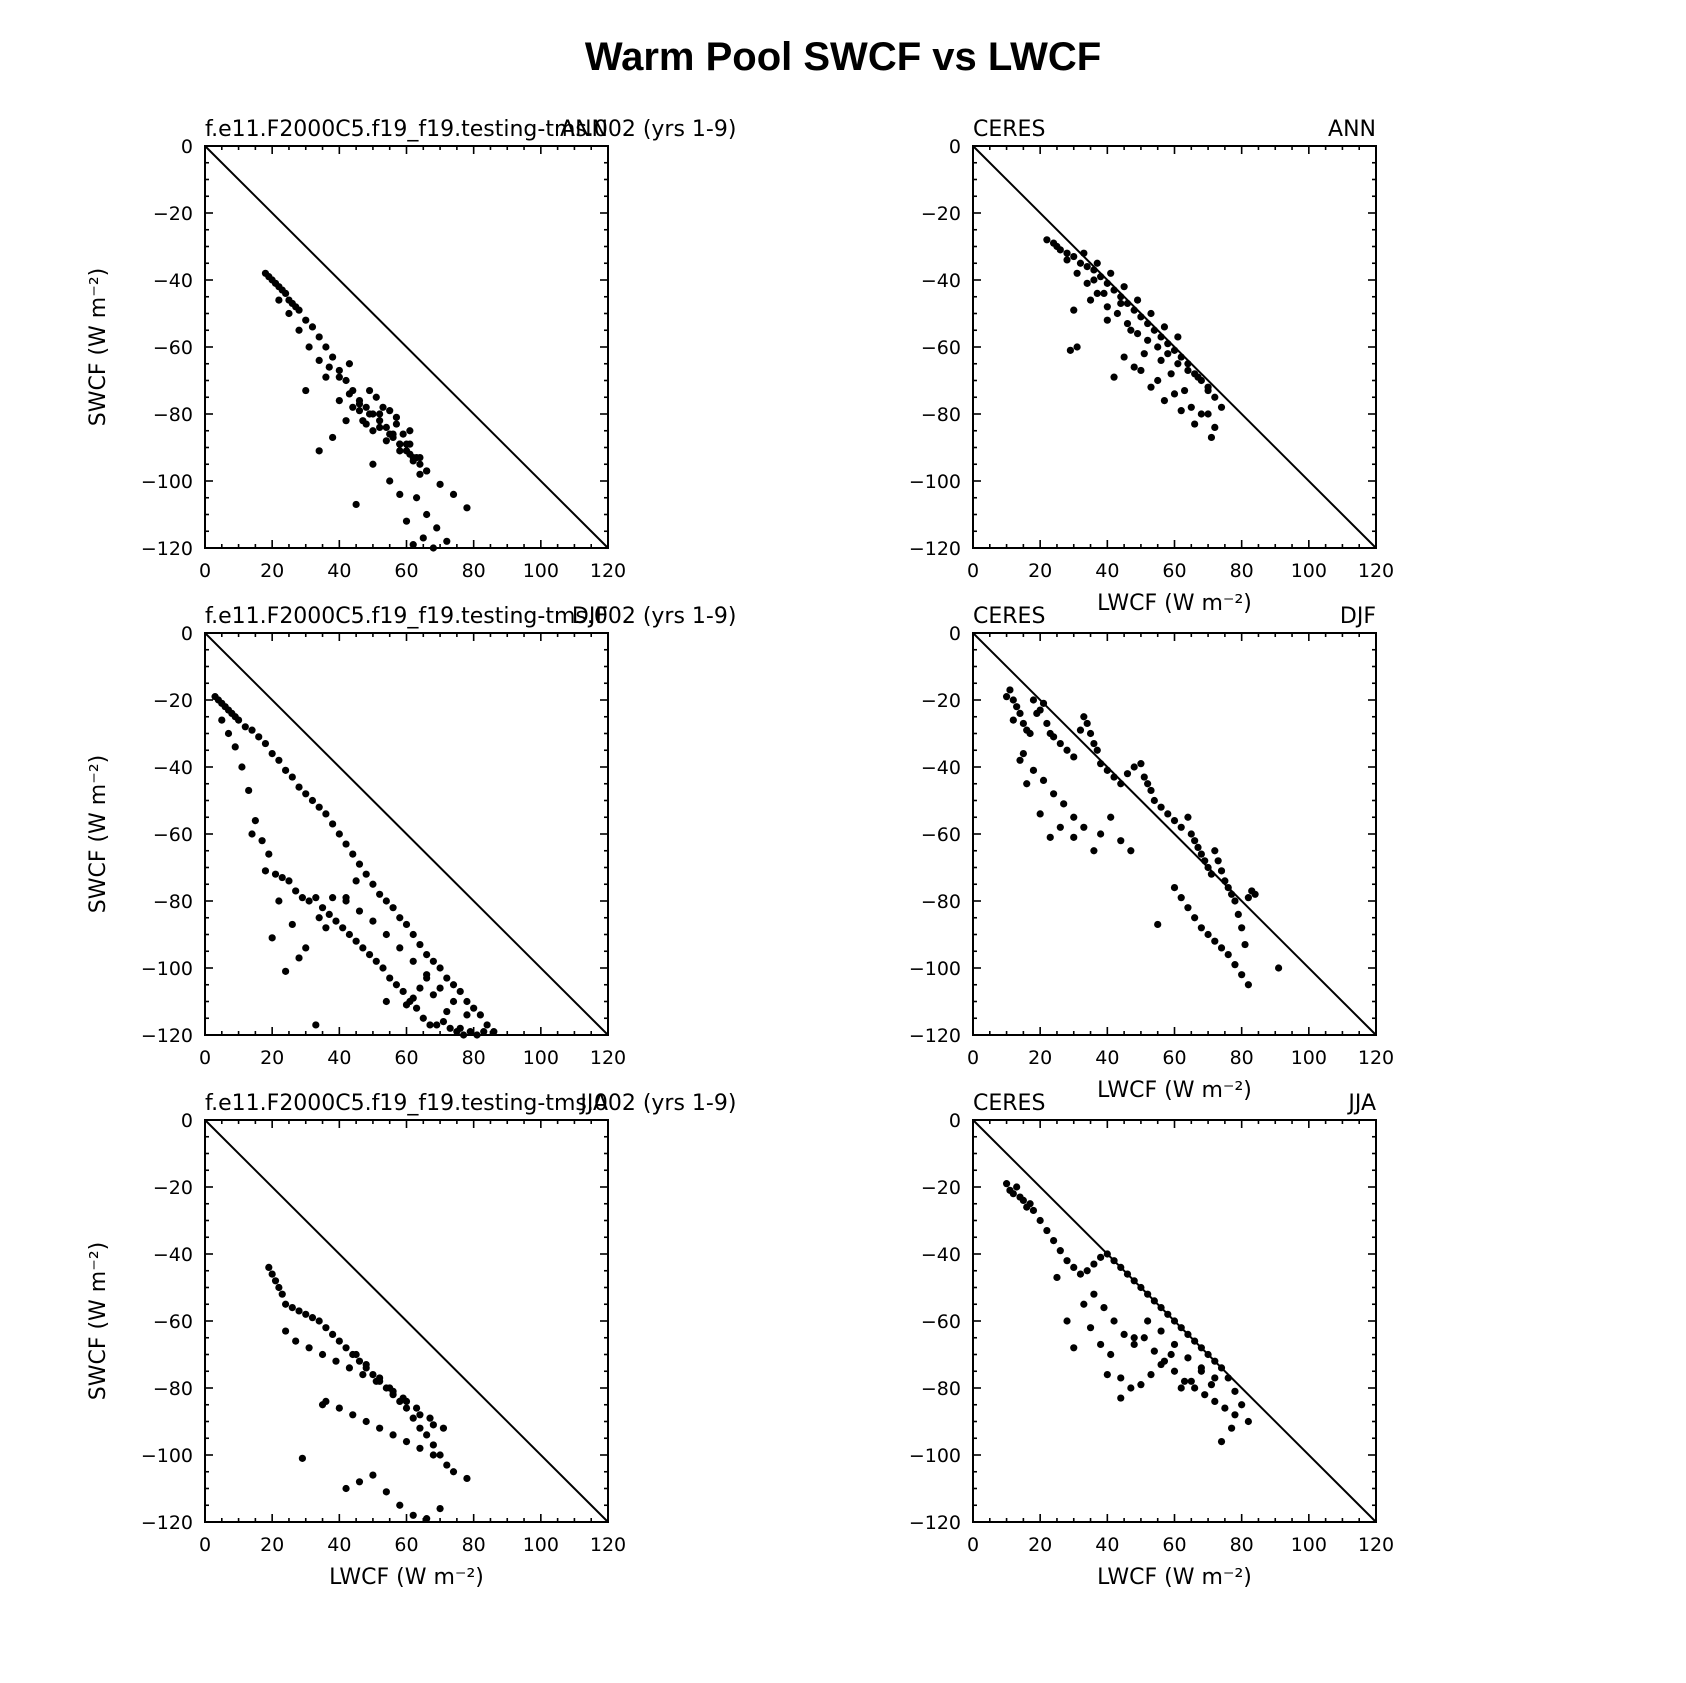 The height and width of the screenshot is (1683, 1686). Describe the element at coordinates (1242, 1545) in the screenshot. I see `x-tick-label: 80` at that location.